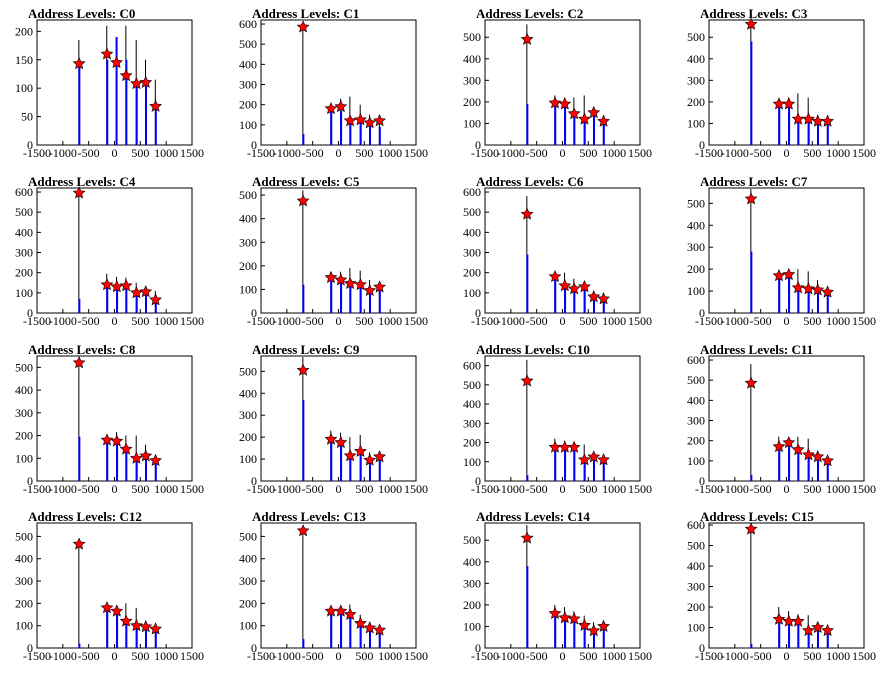 The width and height of the screenshot is (896, 677). What do you see at coordinates (696, 380) in the screenshot?
I see `chart-11-ytick-label-5: 500` at bounding box center [696, 380].